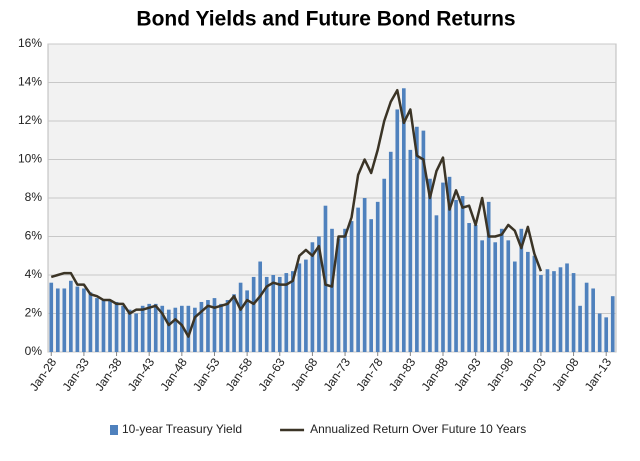 The width and height of the screenshot is (640, 461). Describe the element at coordinates (369, 374) in the screenshot. I see `x-tick-label: Jan-78` at that location.